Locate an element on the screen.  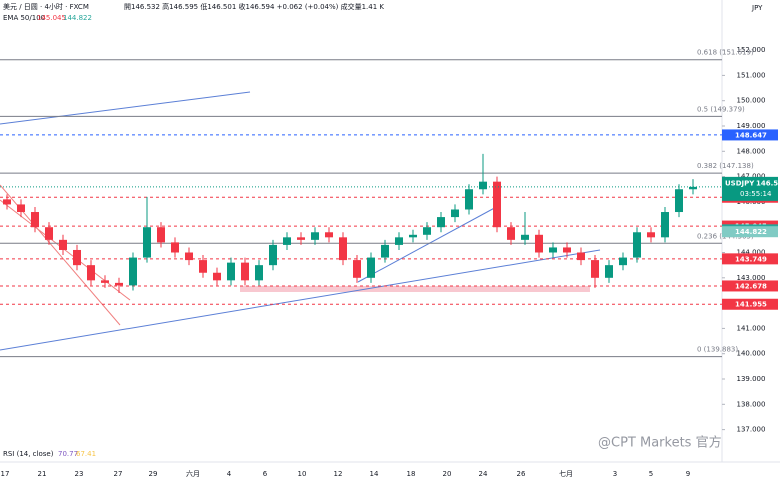
x-tick-label: 10 is located at coordinates (302, 474).